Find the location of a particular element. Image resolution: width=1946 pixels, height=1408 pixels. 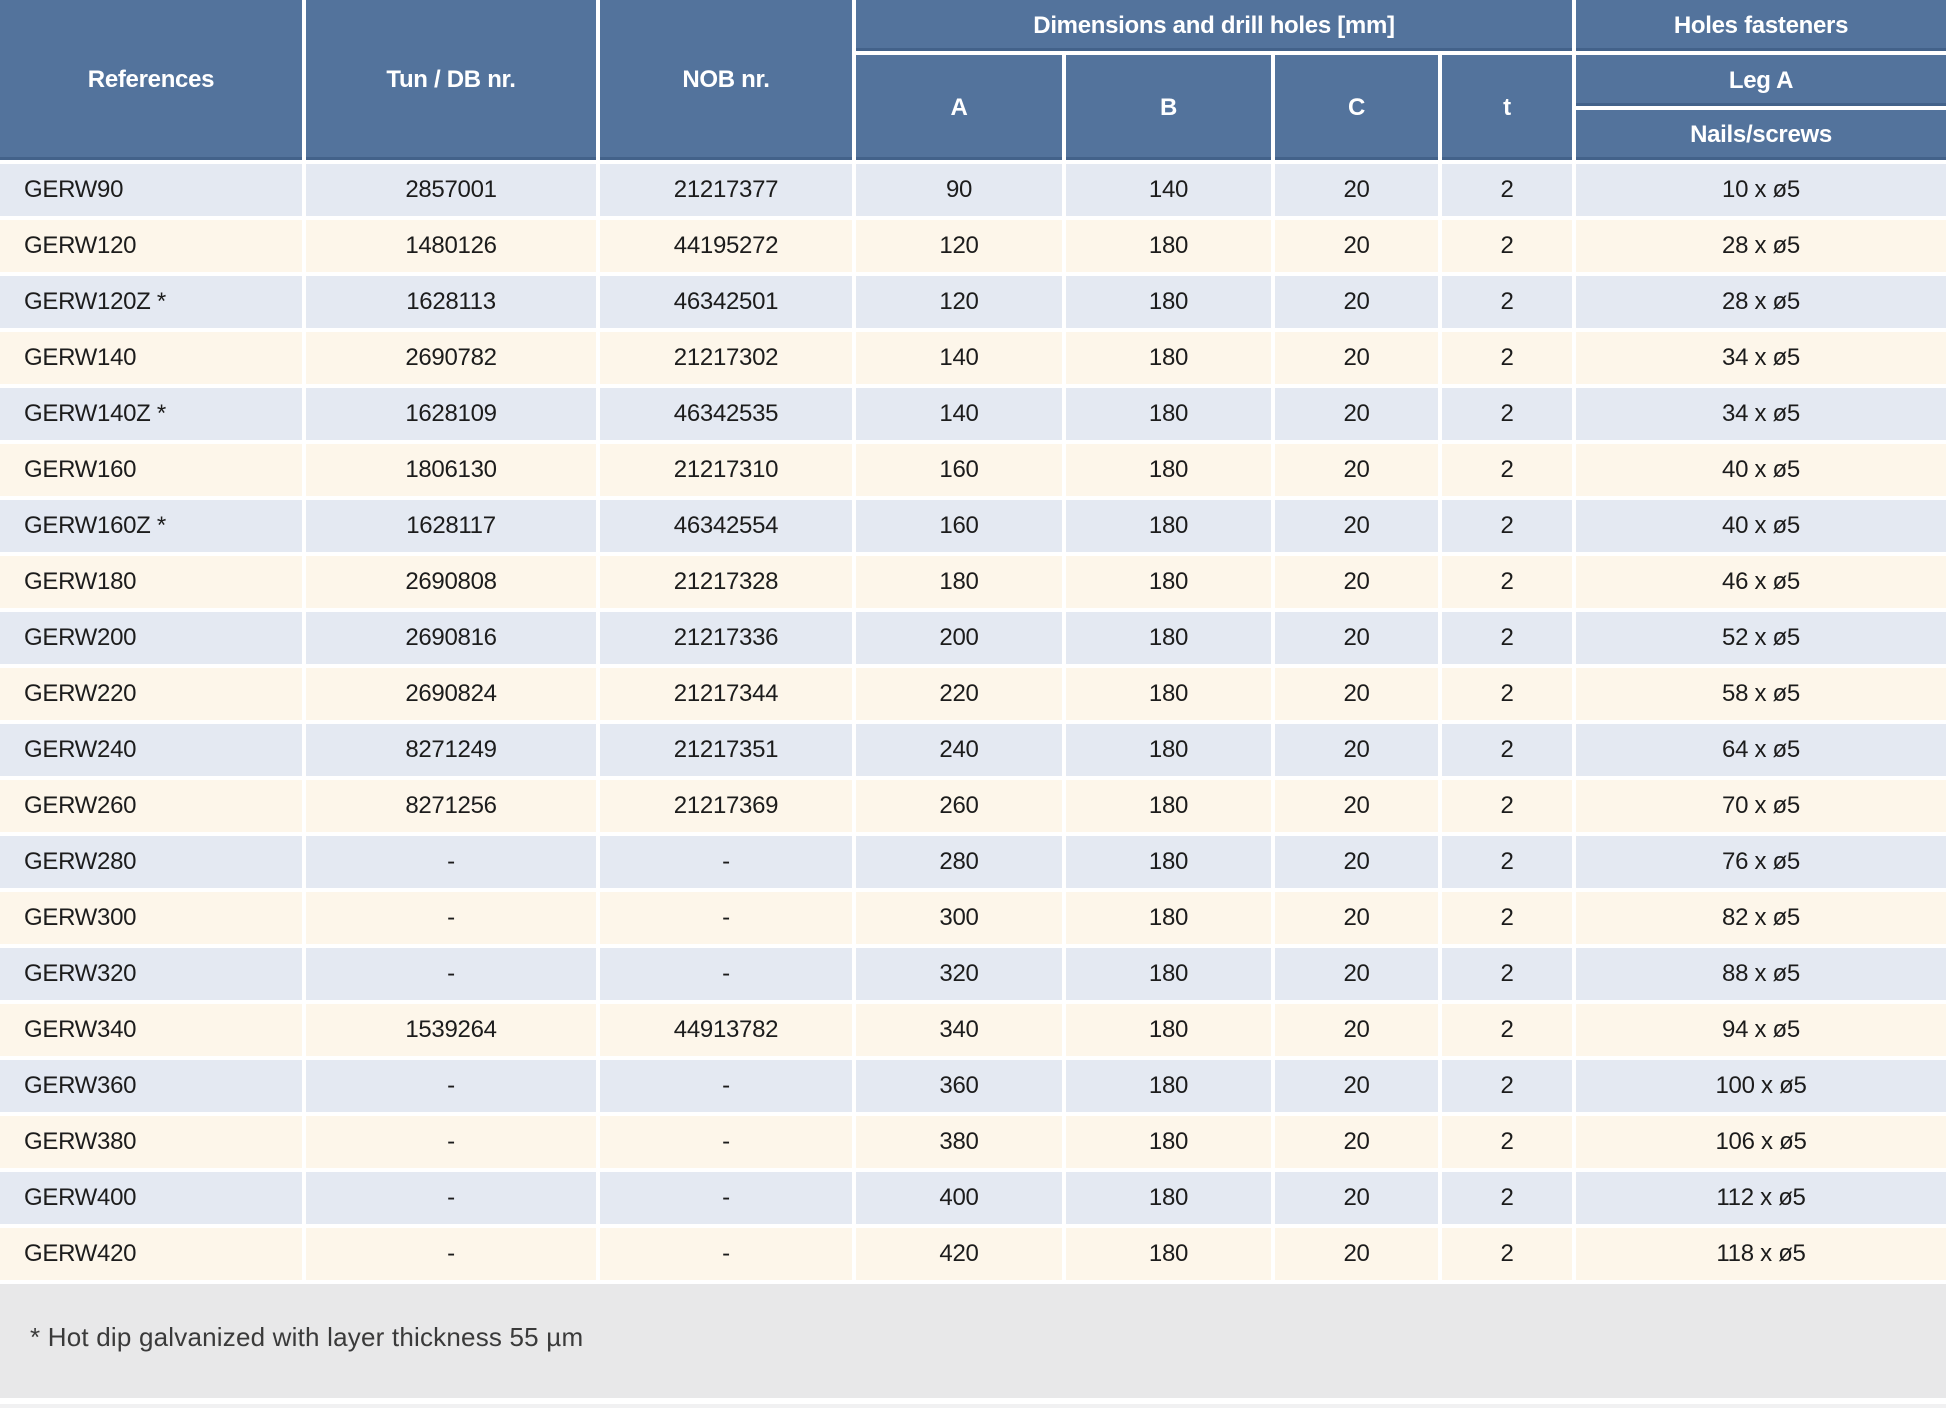

cell-reference: GERW380 is located at coordinates (153, 1144).